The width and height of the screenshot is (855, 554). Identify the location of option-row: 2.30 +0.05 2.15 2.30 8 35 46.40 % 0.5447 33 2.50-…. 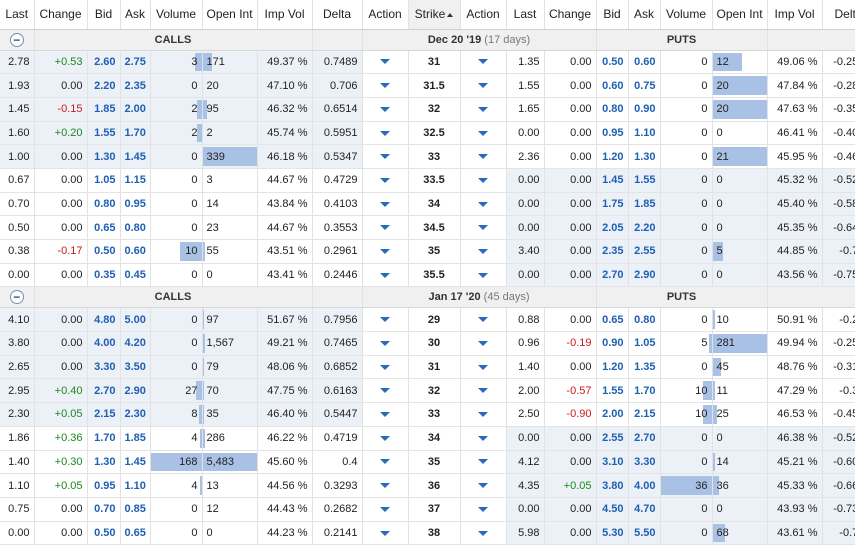
(427, 414).